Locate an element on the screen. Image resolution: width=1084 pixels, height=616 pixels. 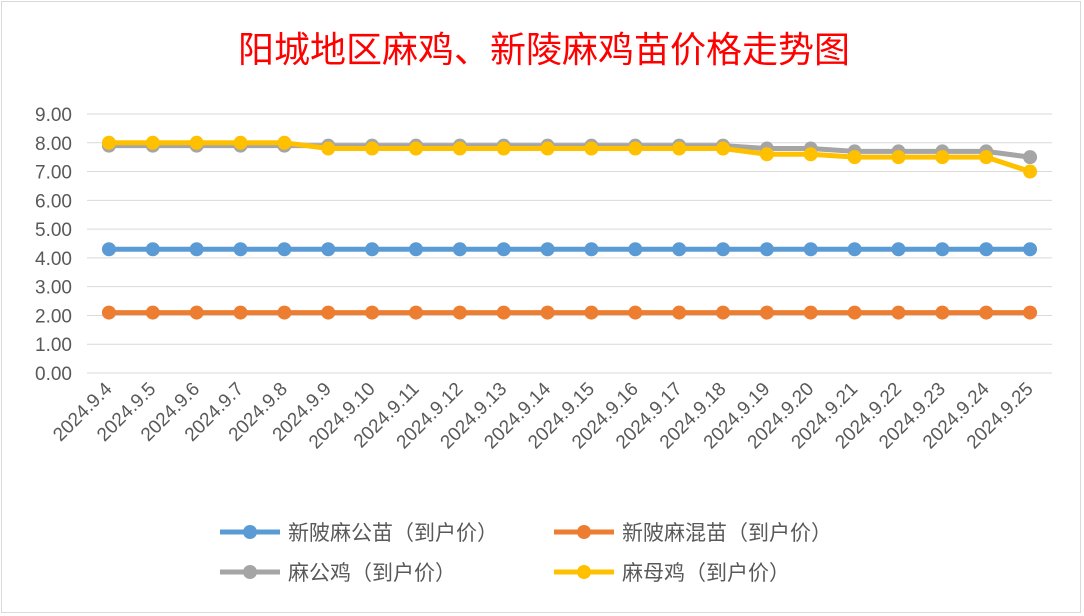
y-tick-label: 6.00 is located at coordinates (53, 201).